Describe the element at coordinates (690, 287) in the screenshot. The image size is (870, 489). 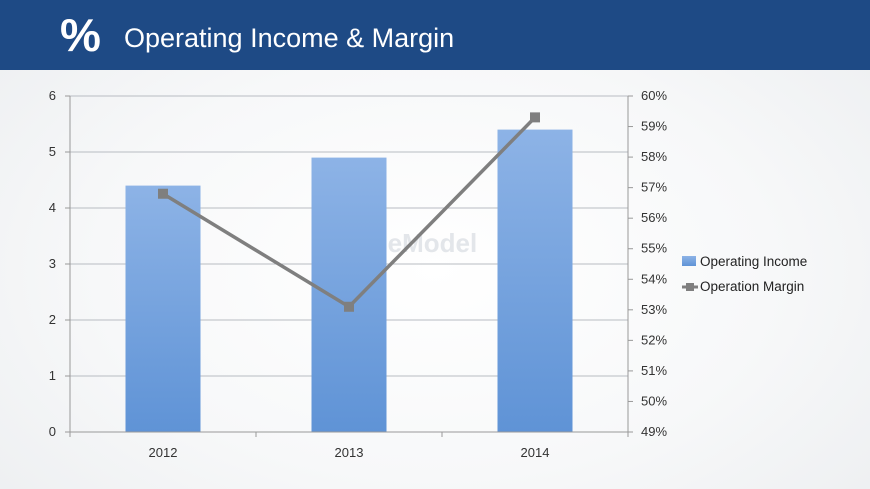
I see `legend-marker-operation-margin` at that location.